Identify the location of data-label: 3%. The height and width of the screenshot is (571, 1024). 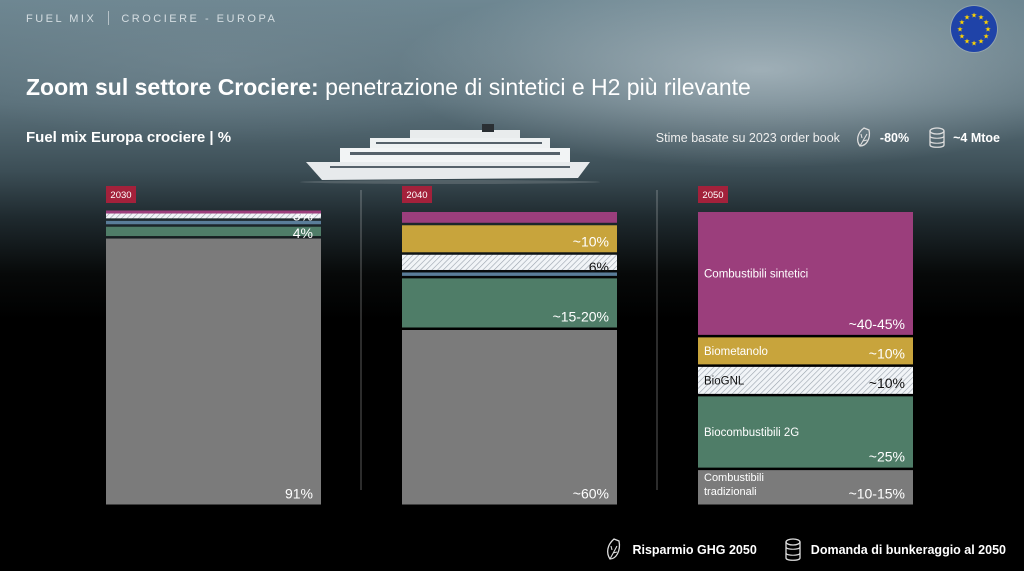
(303, 215).